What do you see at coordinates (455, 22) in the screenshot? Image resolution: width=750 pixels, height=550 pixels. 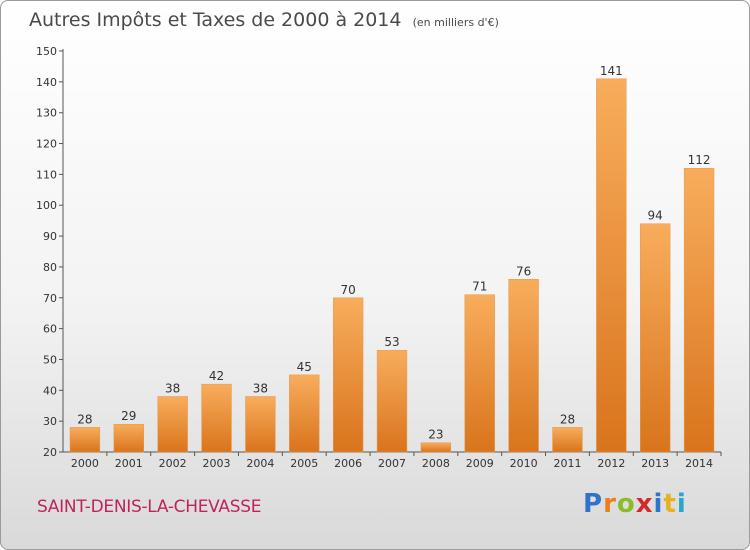 I see `chart-unit: (en milliers d'€)` at bounding box center [455, 22].